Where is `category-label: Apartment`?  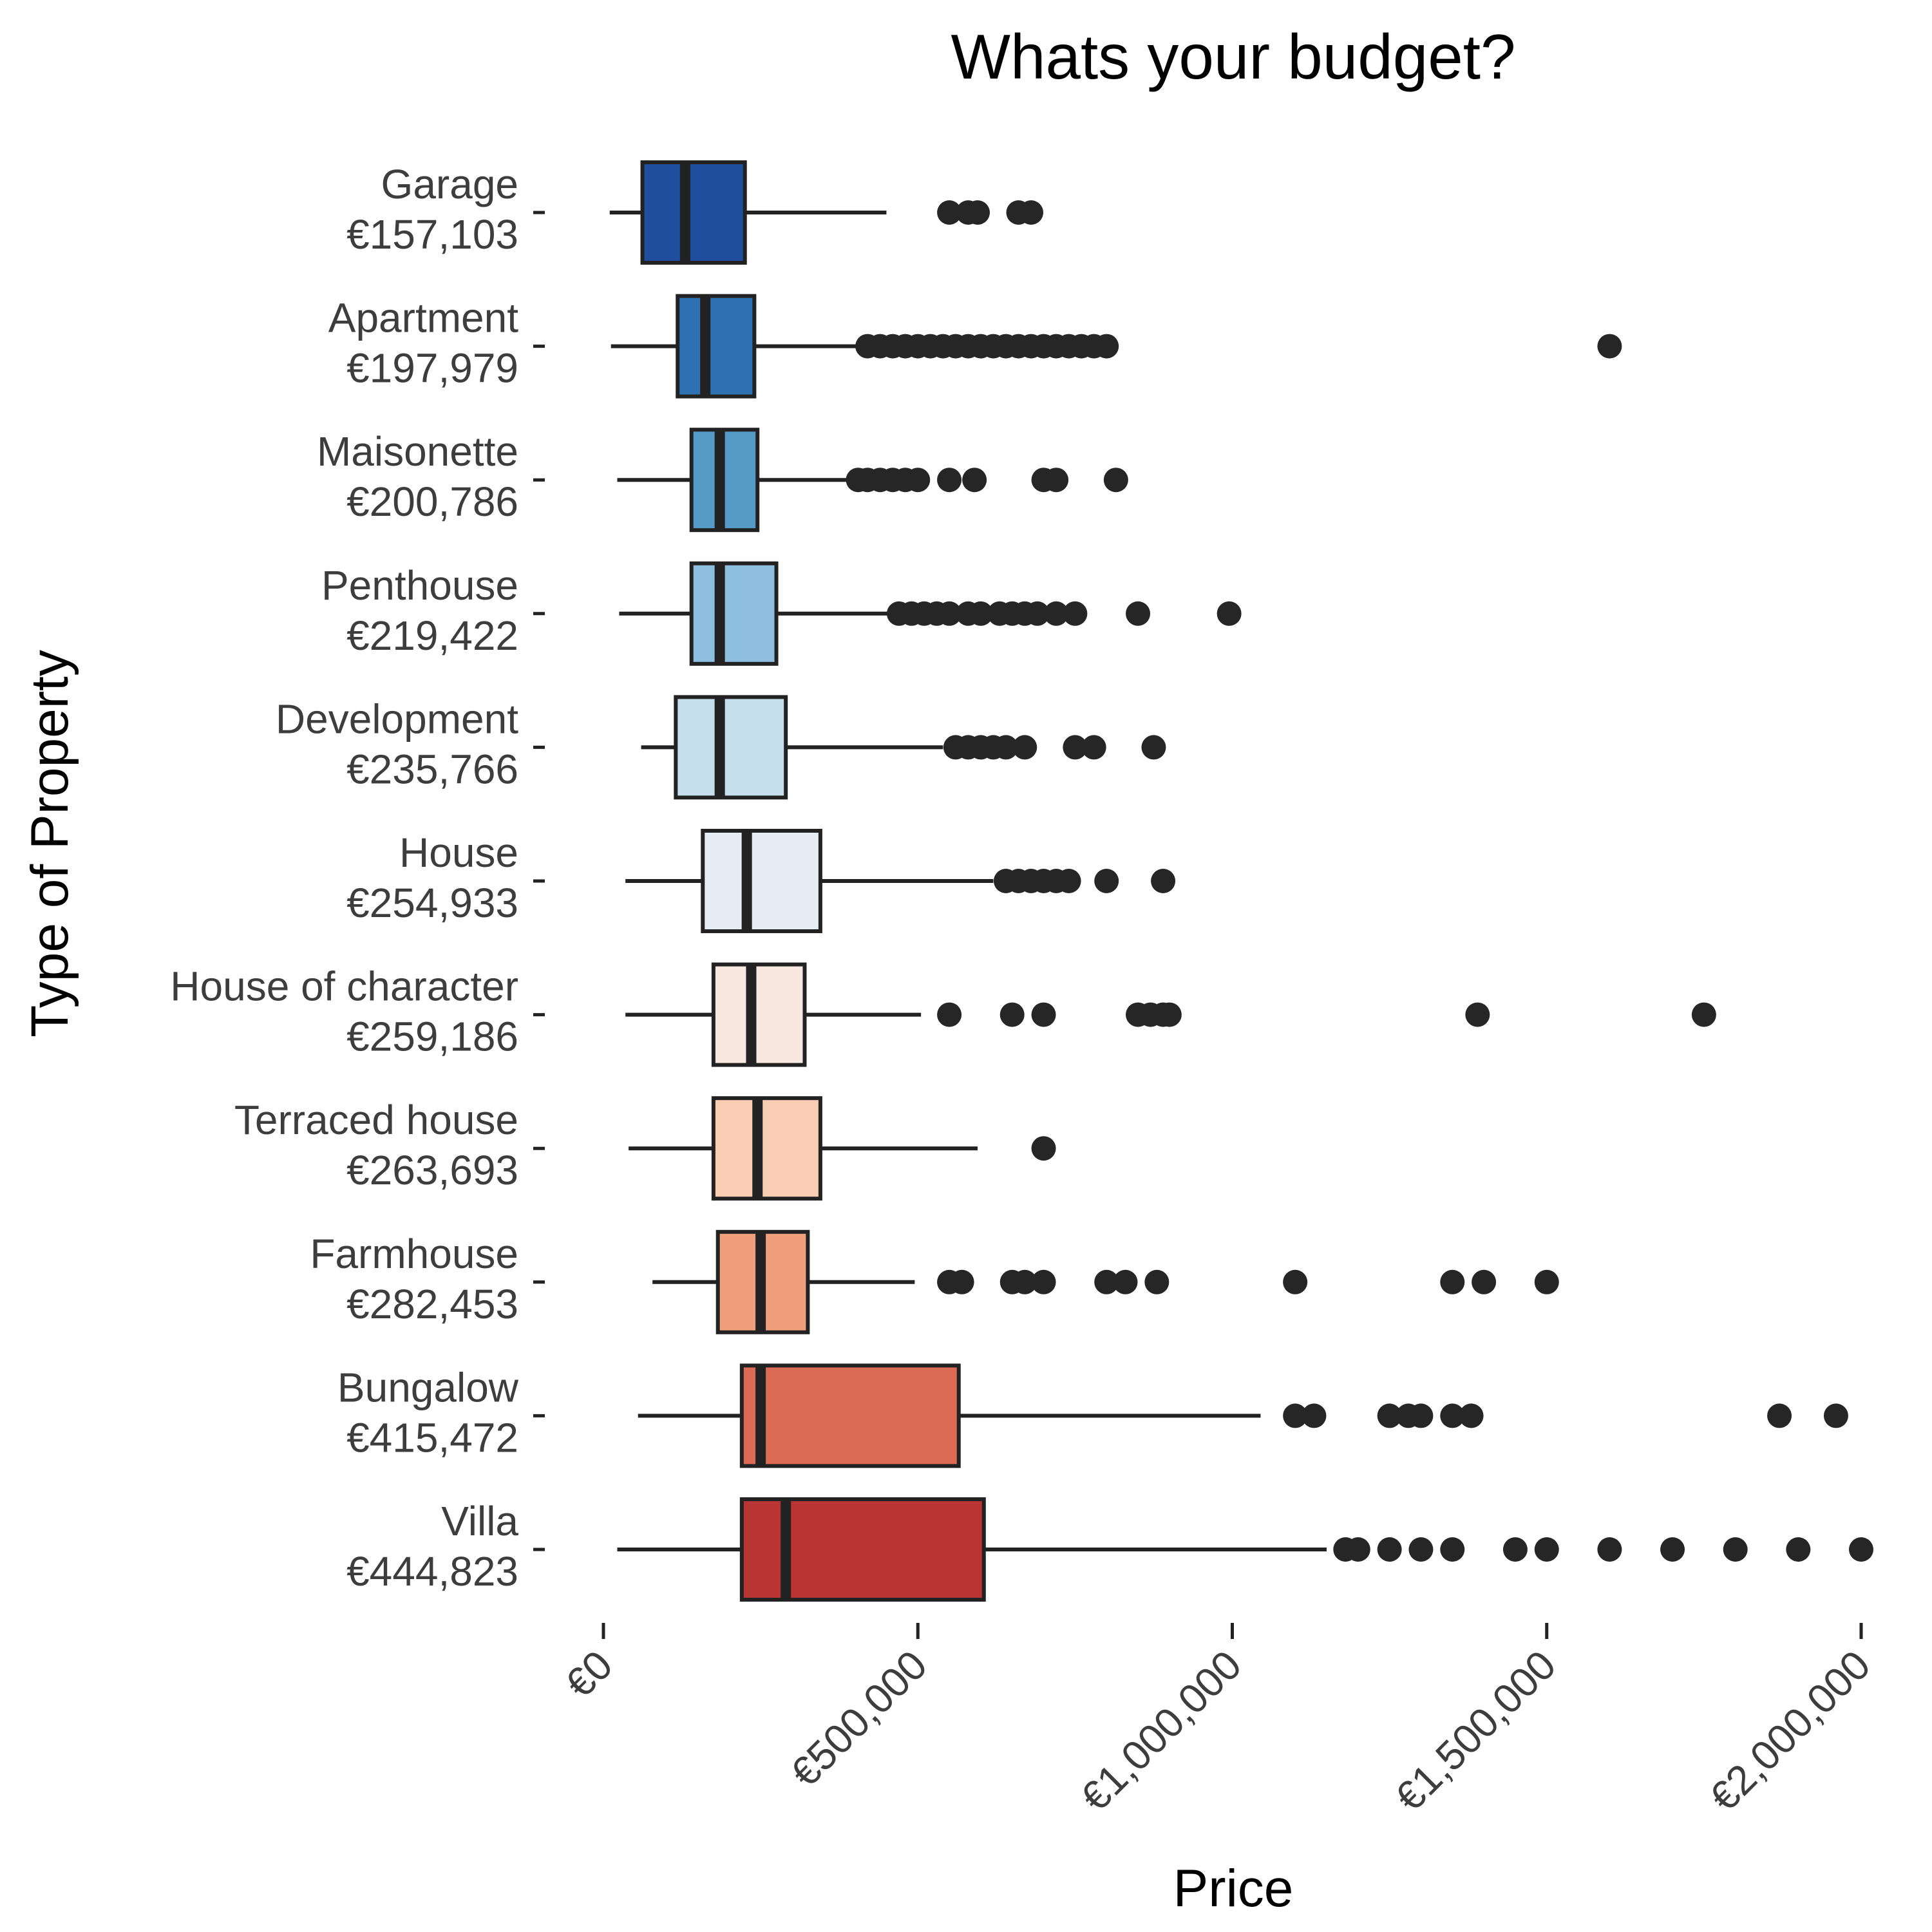 category-label: Apartment is located at coordinates (423, 318).